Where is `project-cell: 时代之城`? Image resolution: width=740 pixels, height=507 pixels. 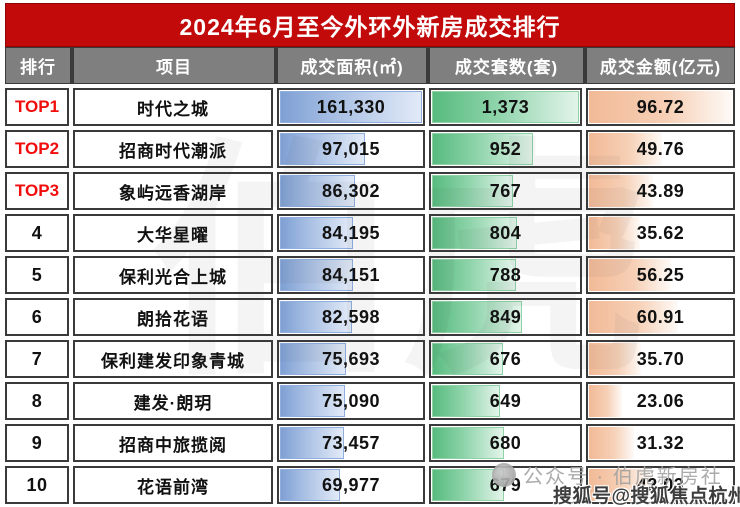 project-cell: 时代之城 is located at coordinates (173, 107).